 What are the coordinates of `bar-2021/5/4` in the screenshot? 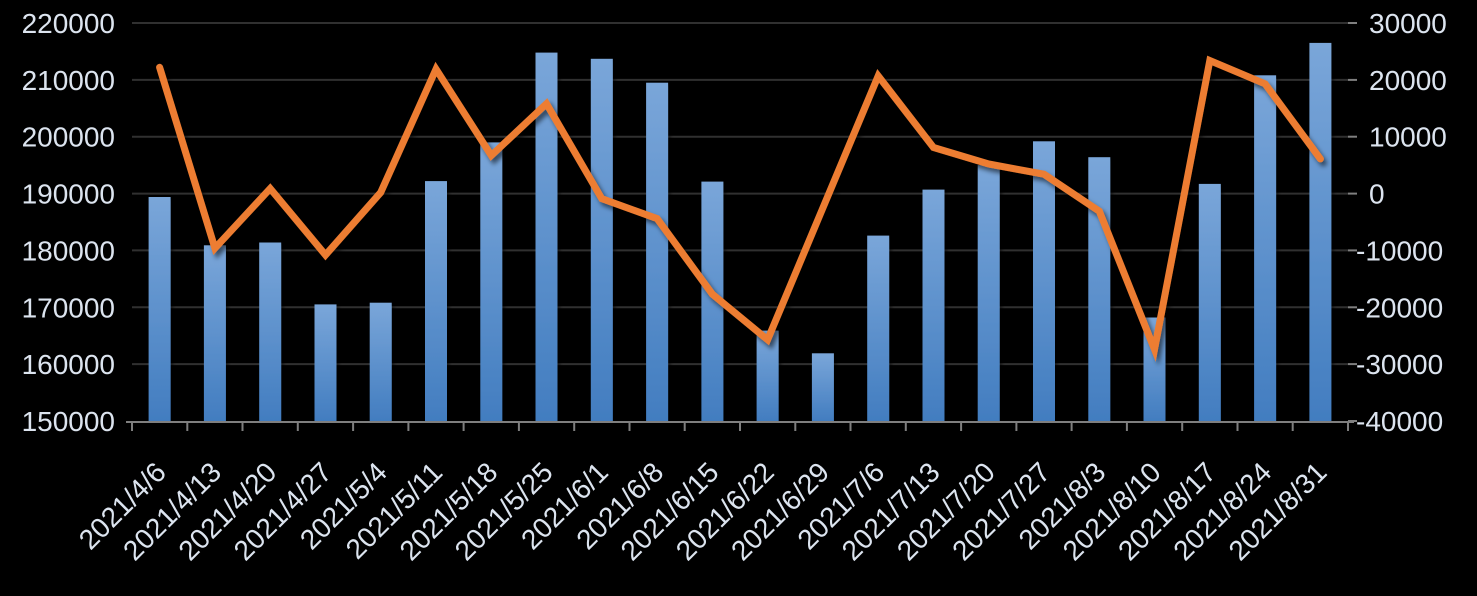 It's located at (380, 361).